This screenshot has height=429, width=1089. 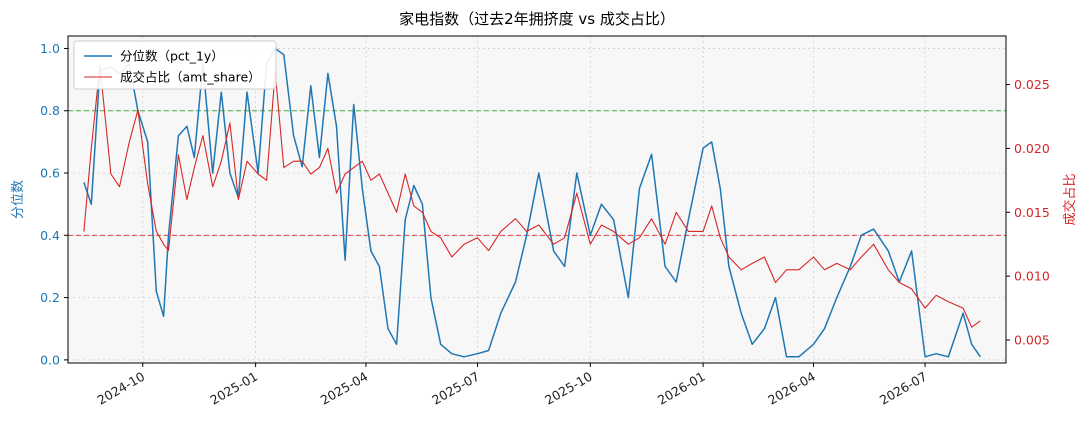 I want to click on x-tick-label: 2025-10, so click(x=568, y=388).